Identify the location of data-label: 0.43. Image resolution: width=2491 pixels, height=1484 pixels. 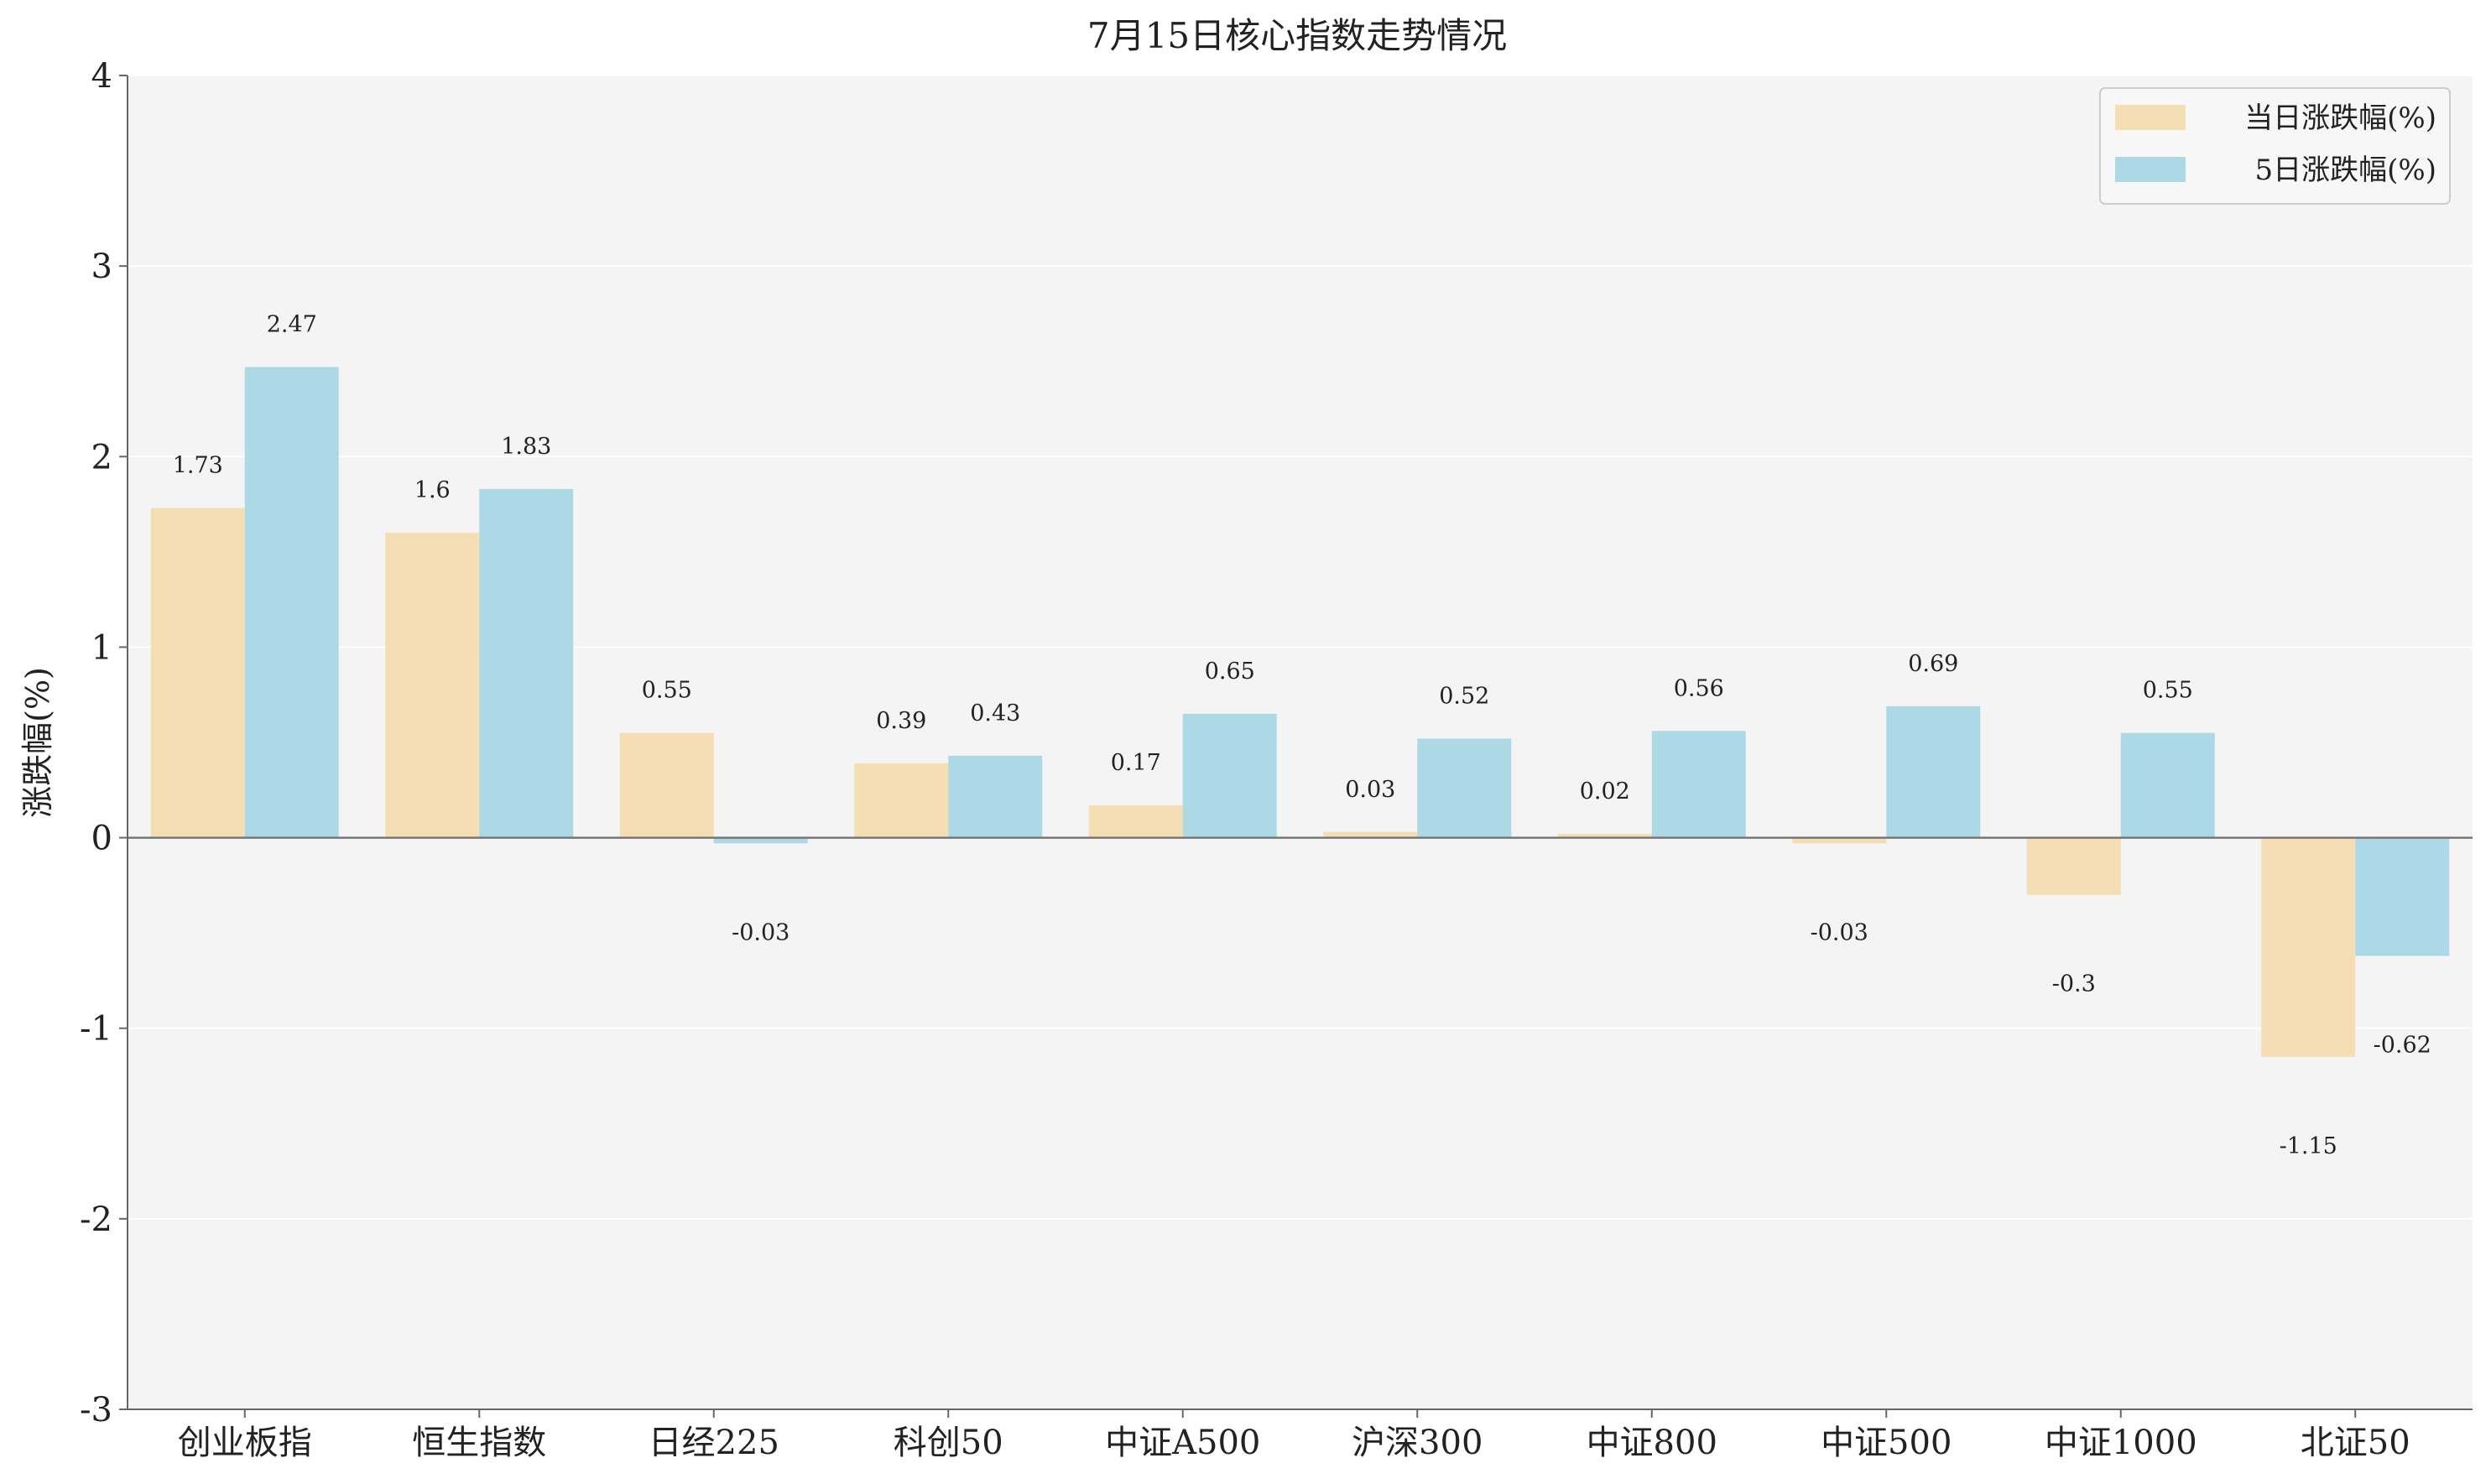
(995, 713).